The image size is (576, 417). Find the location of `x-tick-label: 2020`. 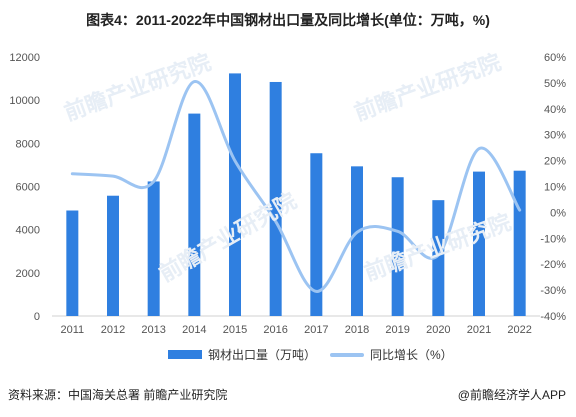

x-tick-label: 2020 is located at coordinates (438, 330).